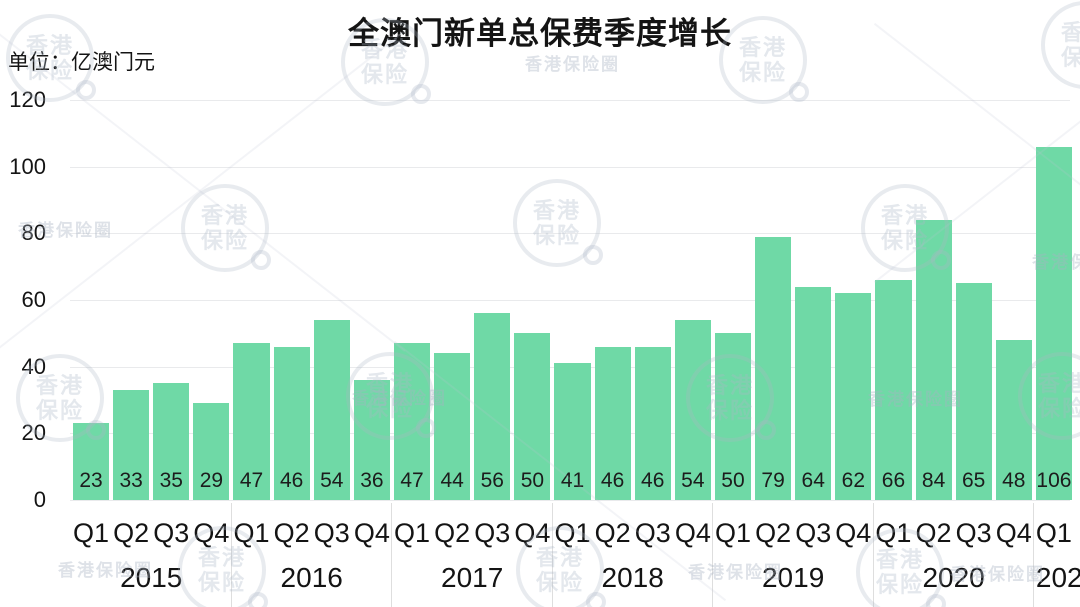 The height and width of the screenshot is (607, 1080). Describe the element at coordinates (171, 441) in the screenshot. I see `bar: 35` at that location.